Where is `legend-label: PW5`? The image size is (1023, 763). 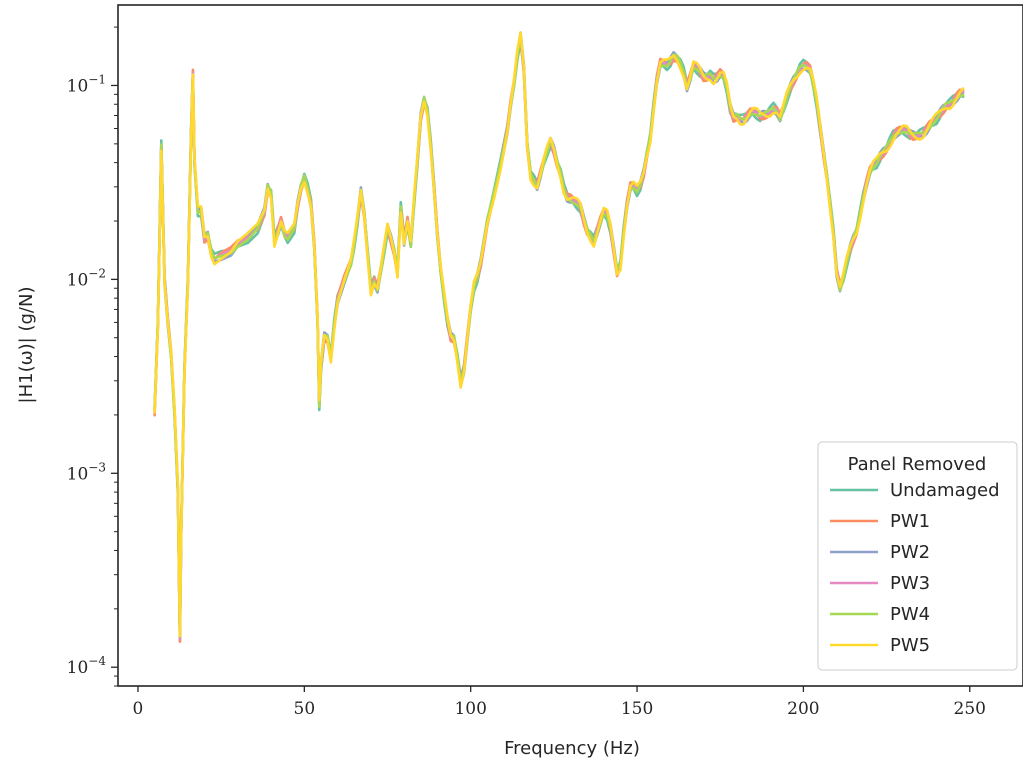
legend-label: PW5 is located at coordinates (910, 645).